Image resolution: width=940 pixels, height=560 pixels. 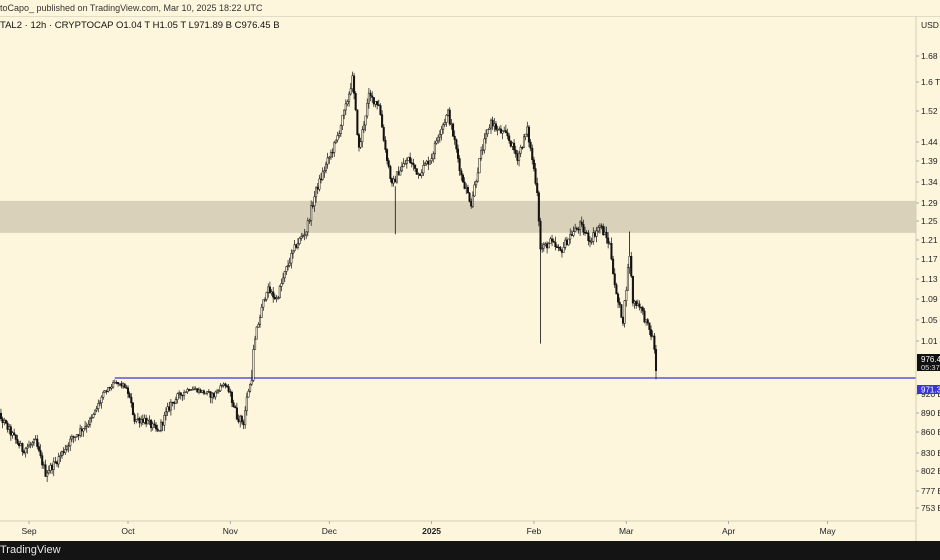 I want to click on x-tick-label: May, so click(x=828, y=531).